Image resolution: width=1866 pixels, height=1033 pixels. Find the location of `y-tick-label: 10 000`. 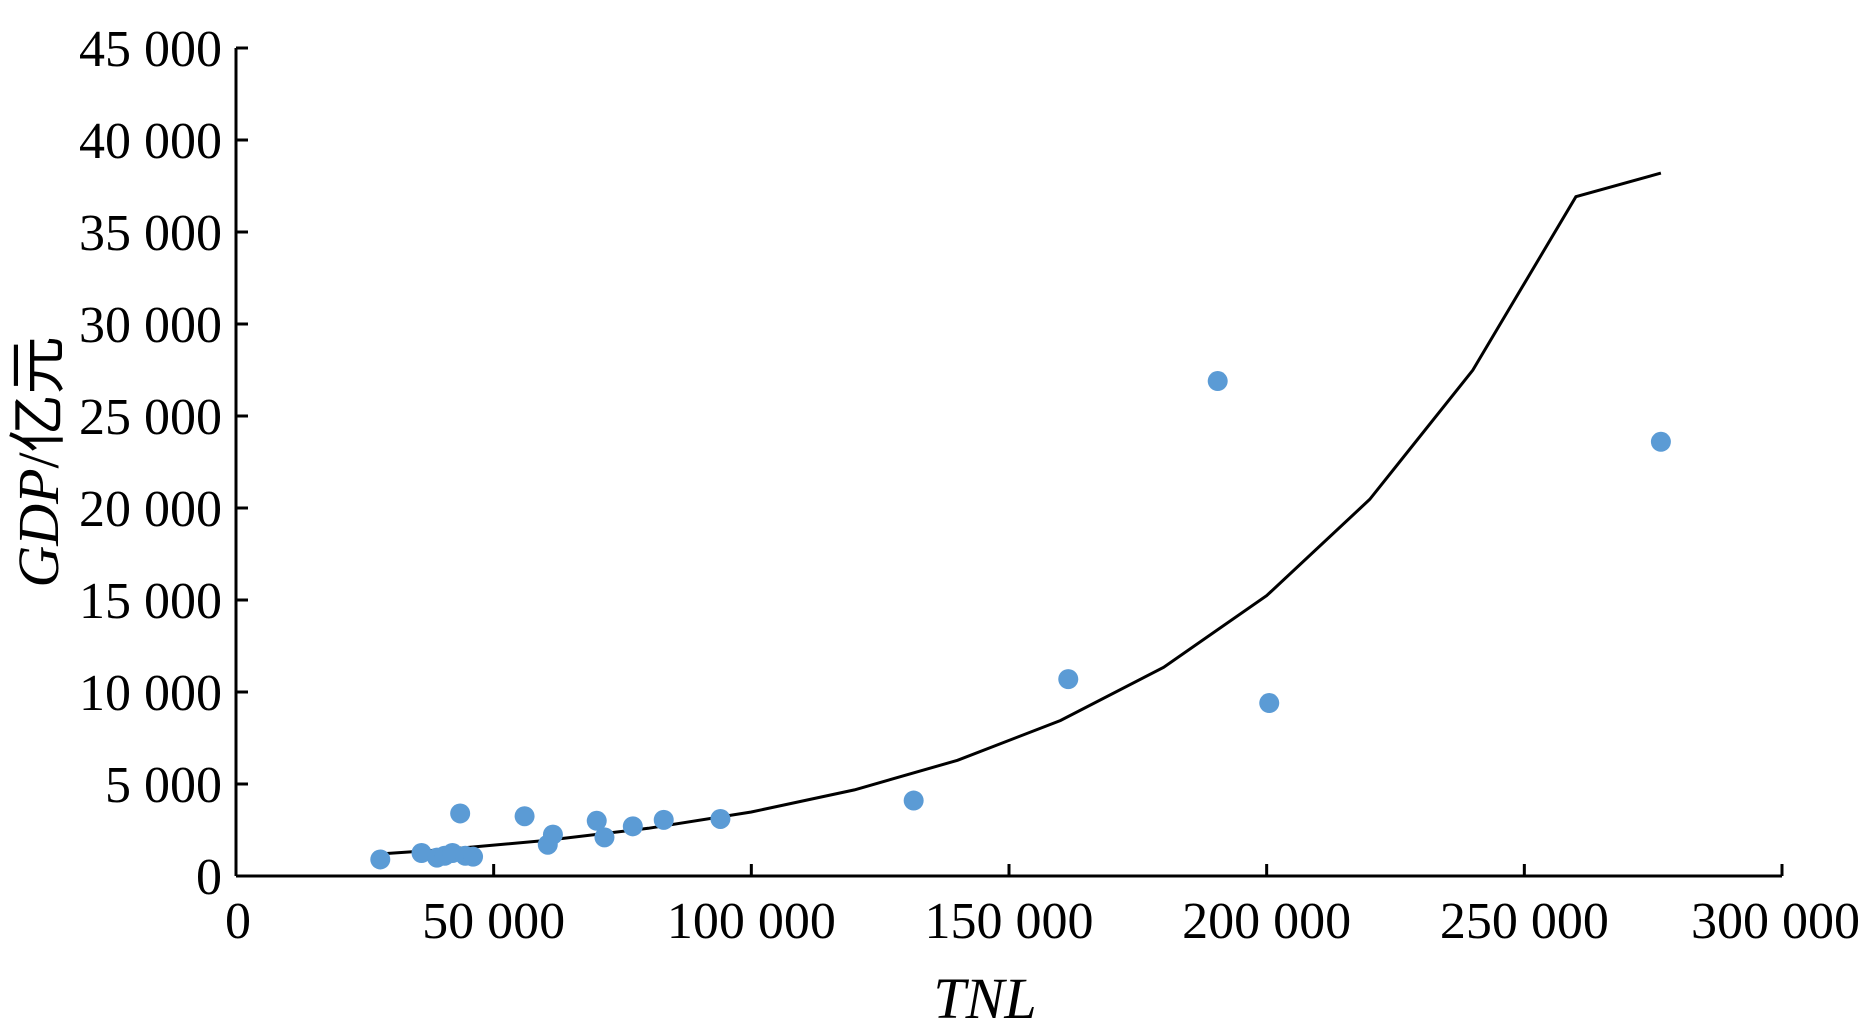

y-tick-label: 10 000 is located at coordinates (150, 693).